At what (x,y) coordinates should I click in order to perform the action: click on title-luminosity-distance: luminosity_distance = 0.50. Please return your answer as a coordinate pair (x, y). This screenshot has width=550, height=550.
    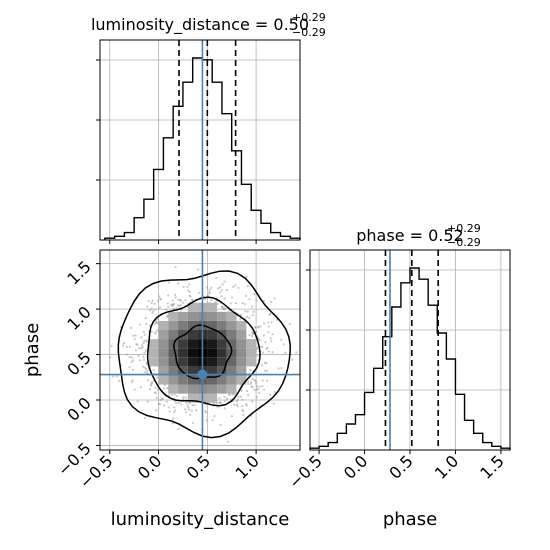
    Looking at the image, I should click on (200, 25).